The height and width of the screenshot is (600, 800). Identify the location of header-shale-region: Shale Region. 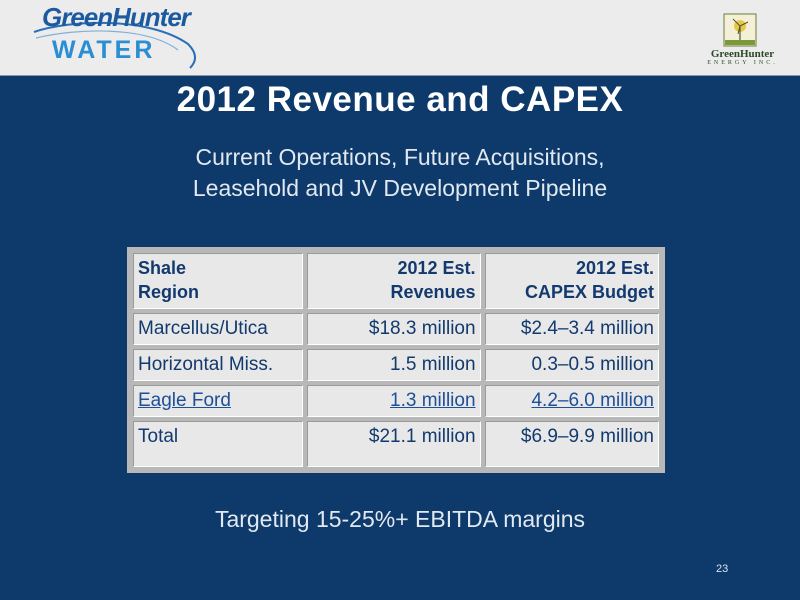
(218, 281).